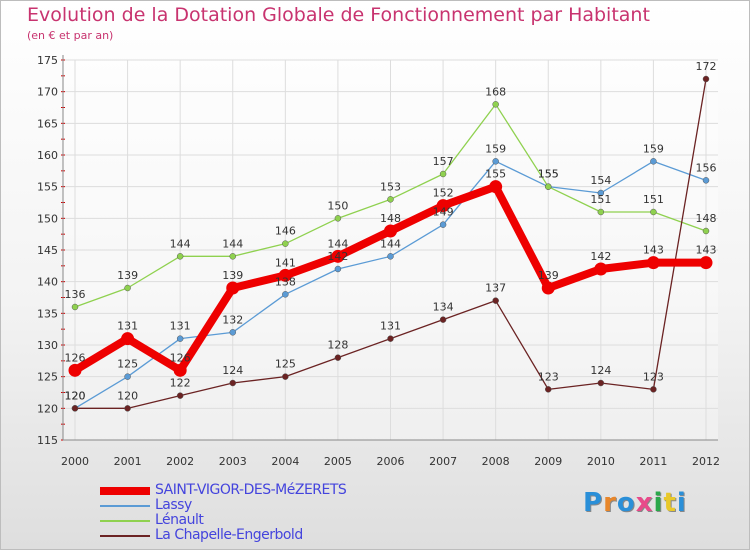  What do you see at coordinates (47, 218) in the screenshot?
I see `y-tick-label: 150` at bounding box center [47, 218].